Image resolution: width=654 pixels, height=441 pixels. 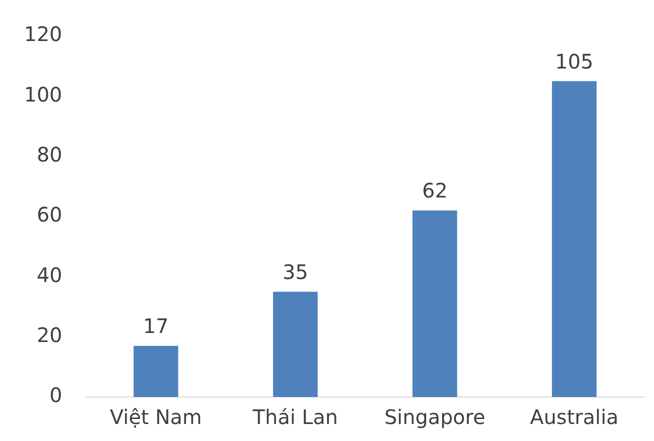 What do you see at coordinates (43, 34) in the screenshot?
I see `y-tick-label: 120` at bounding box center [43, 34].